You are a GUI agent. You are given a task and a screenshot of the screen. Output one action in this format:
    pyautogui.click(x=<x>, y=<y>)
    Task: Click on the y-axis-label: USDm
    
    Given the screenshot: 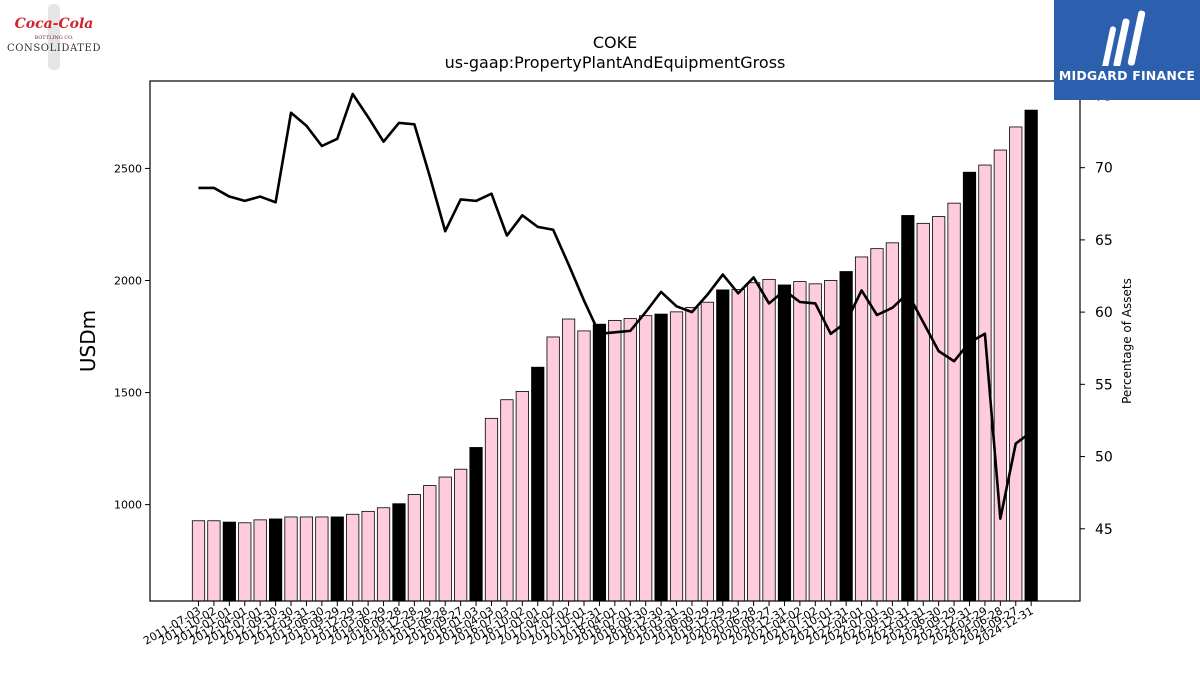 What is the action you would take?
    pyautogui.click(x=88, y=341)
    